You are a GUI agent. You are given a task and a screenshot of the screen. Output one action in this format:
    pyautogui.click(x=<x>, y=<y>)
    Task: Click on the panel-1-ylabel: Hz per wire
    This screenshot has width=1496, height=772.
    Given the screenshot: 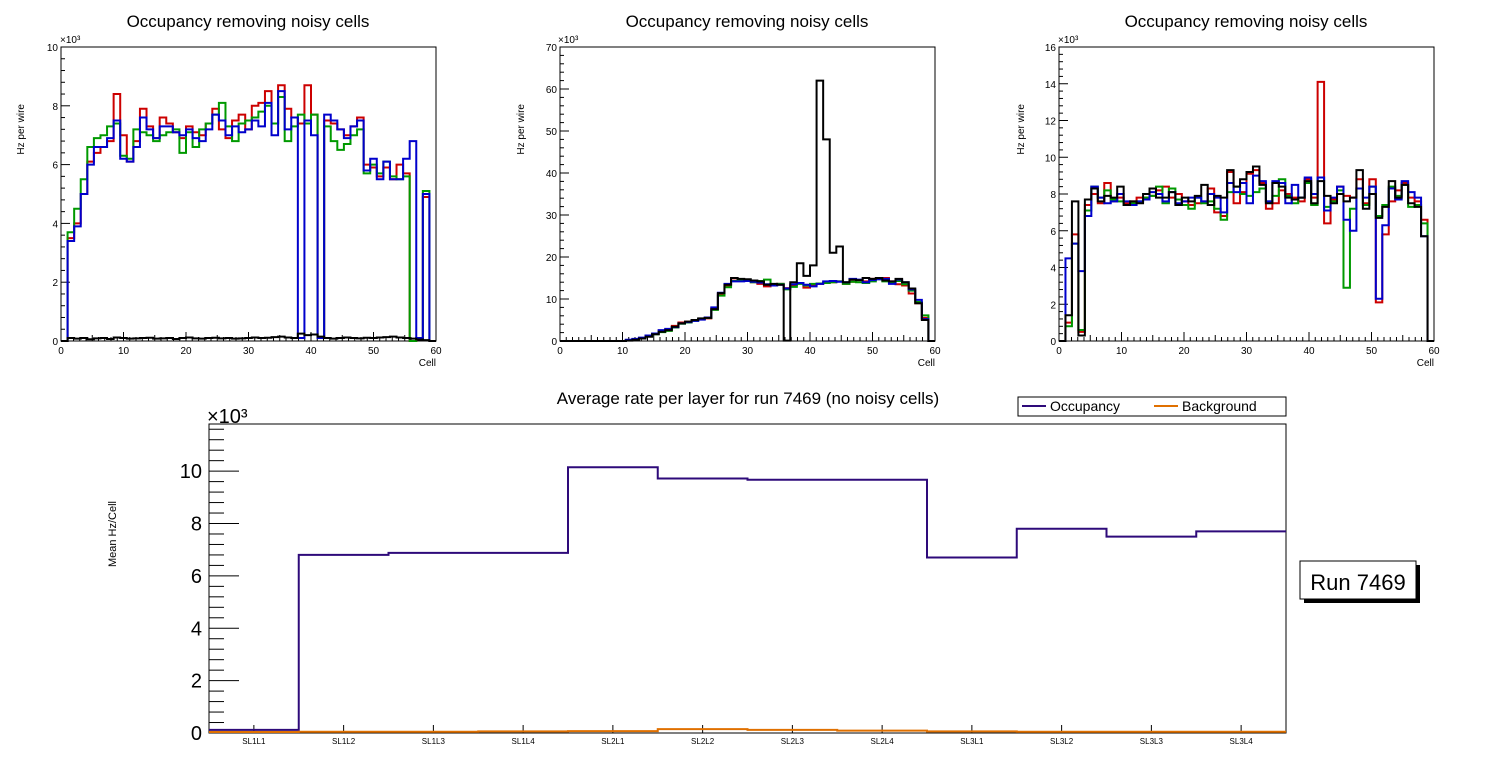 What is the action you would take?
    pyautogui.click(x=21, y=129)
    